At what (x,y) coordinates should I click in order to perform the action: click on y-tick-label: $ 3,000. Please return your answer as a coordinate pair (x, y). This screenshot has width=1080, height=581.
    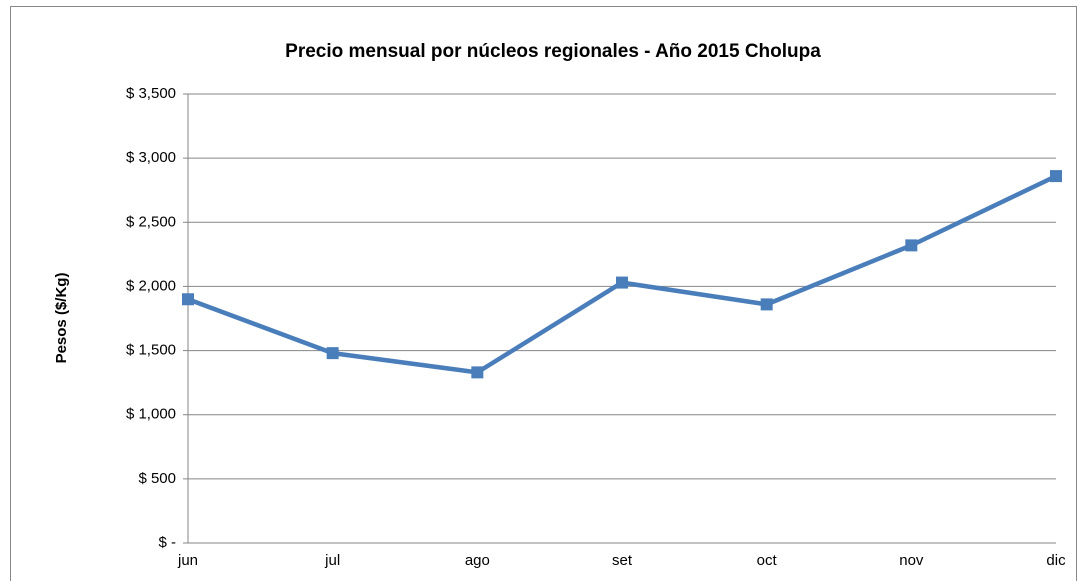
    Looking at the image, I should click on (151, 157).